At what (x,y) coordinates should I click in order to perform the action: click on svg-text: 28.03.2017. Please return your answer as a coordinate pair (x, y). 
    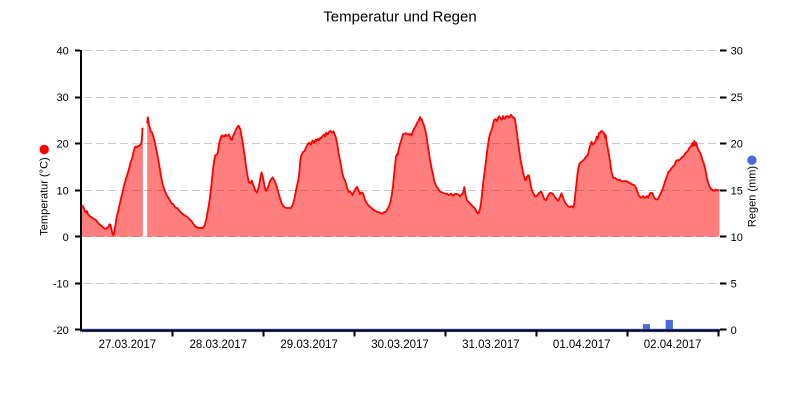
    Looking at the image, I should click on (219, 345).